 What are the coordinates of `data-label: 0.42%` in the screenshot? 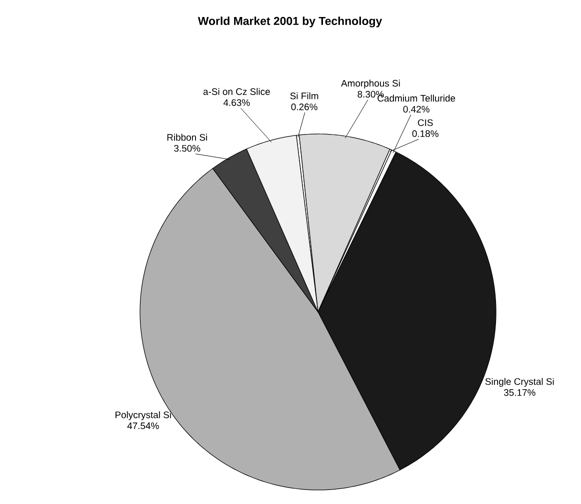 It's located at (416, 109).